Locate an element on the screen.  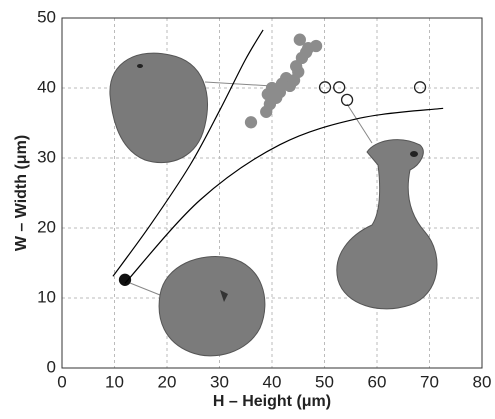
x-tick-label: 80 is located at coordinates (482, 381).